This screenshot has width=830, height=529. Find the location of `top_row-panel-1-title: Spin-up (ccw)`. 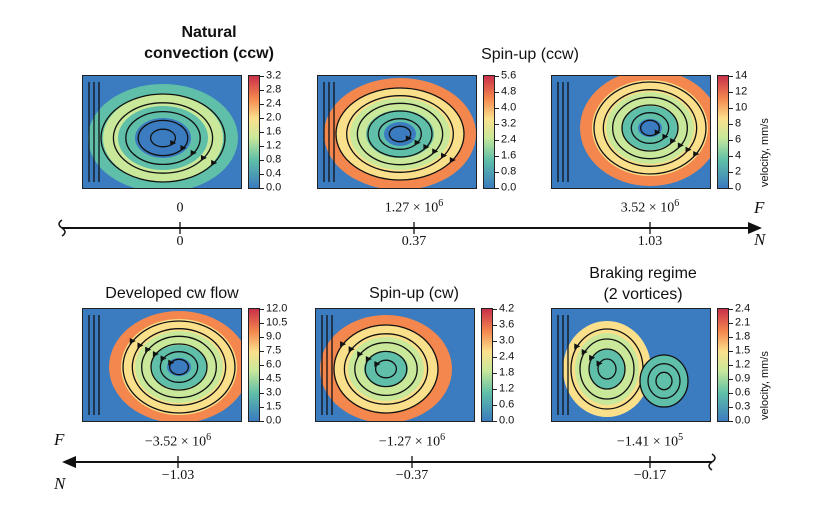

top_row-panel-1-title: Spin-up (ccw) is located at coordinates (530, 54).